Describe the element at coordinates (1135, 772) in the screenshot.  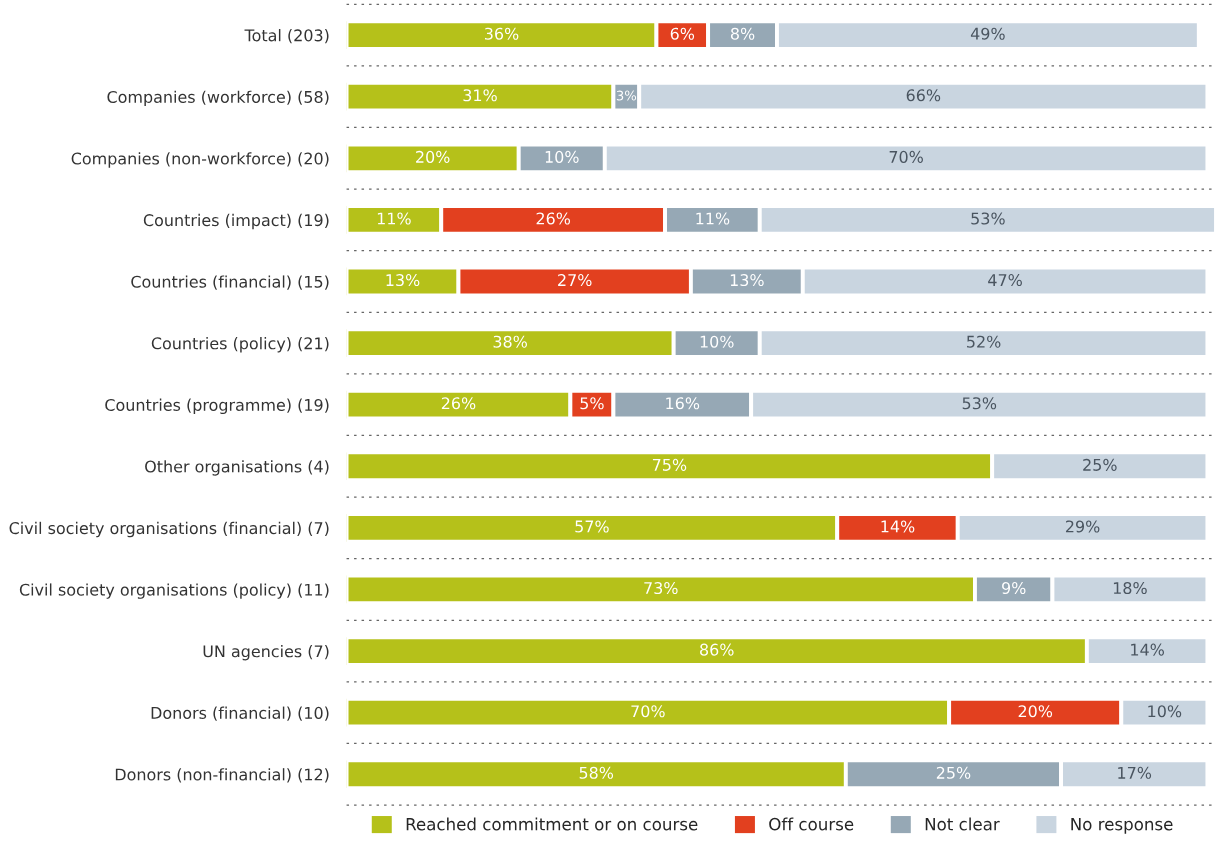
I see `data-label: 17%` at that location.